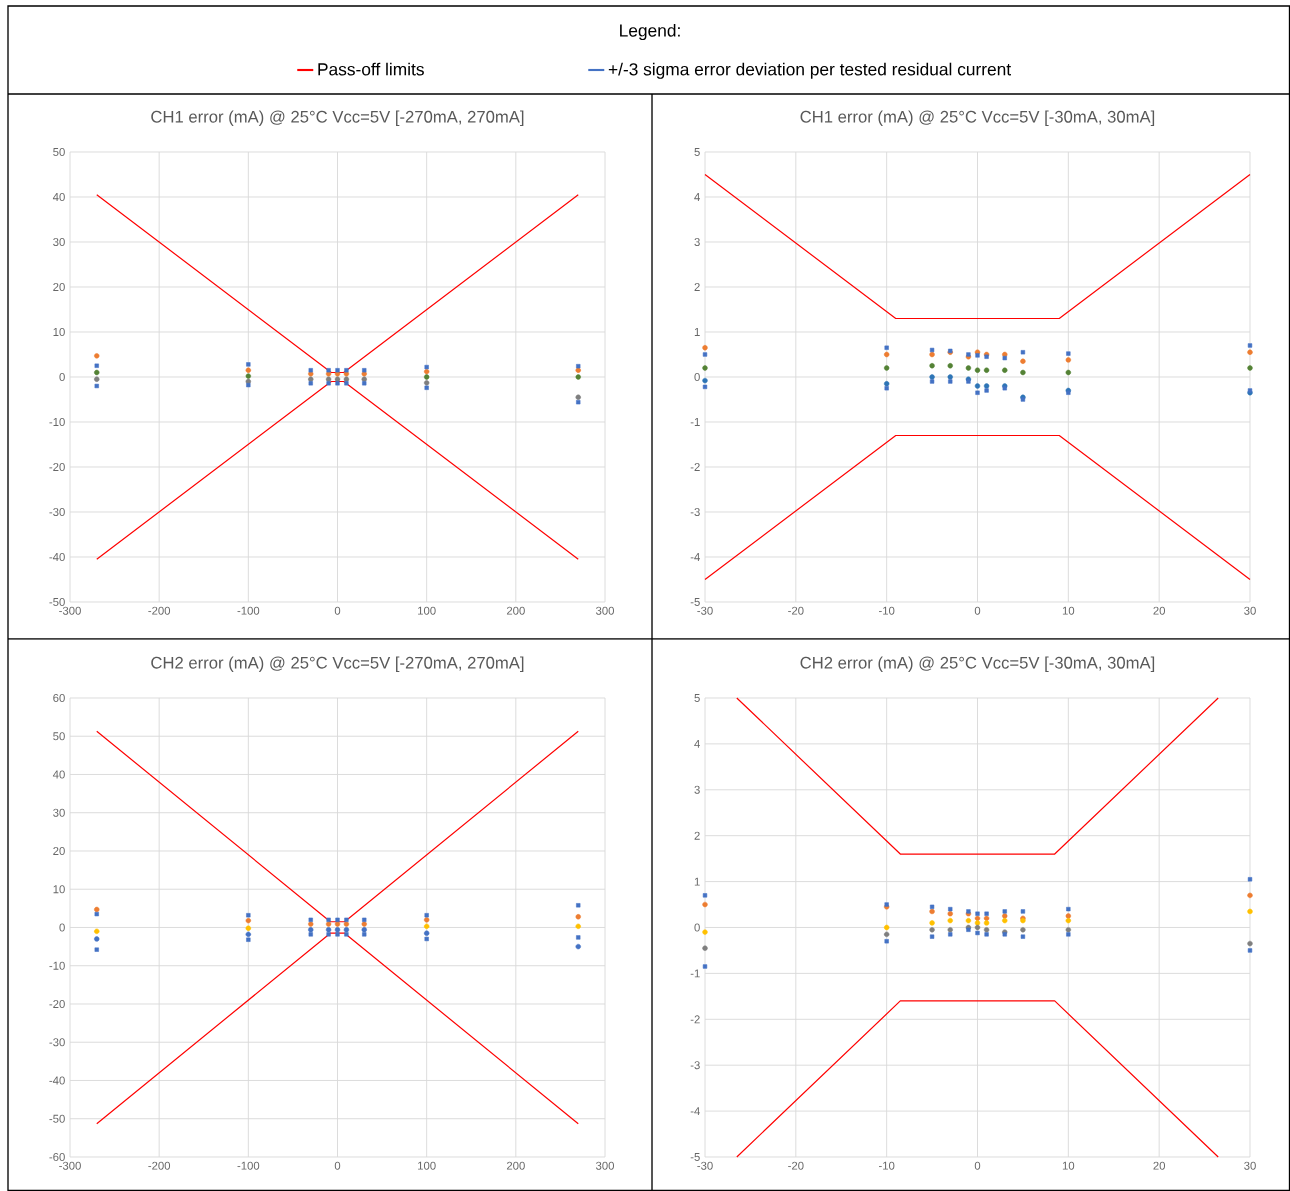  I want to click on legend-label: +/-3 sigma error deviation per tested residual current, so click(809, 70).